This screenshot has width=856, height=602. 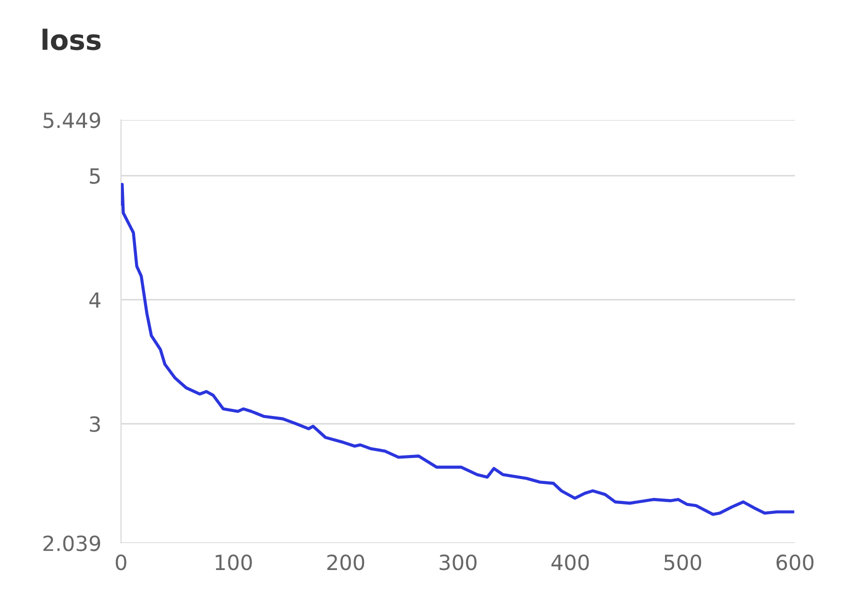 What do you see at coordinates (570, 562) in the screenshot?
I see `x-tick-label: 400` at bounding box center [570, 562].